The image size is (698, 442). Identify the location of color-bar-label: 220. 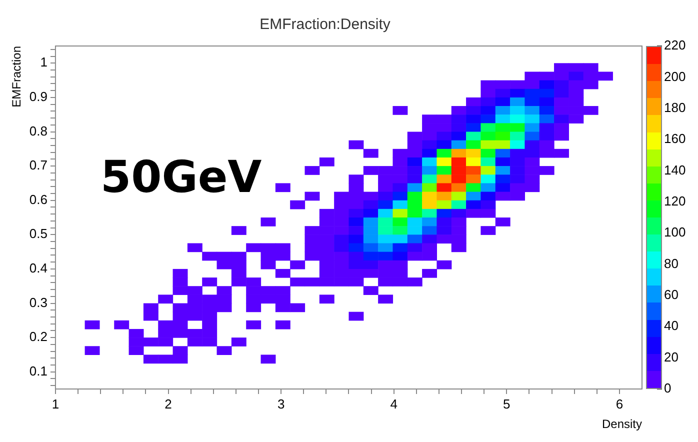
(675, 45).